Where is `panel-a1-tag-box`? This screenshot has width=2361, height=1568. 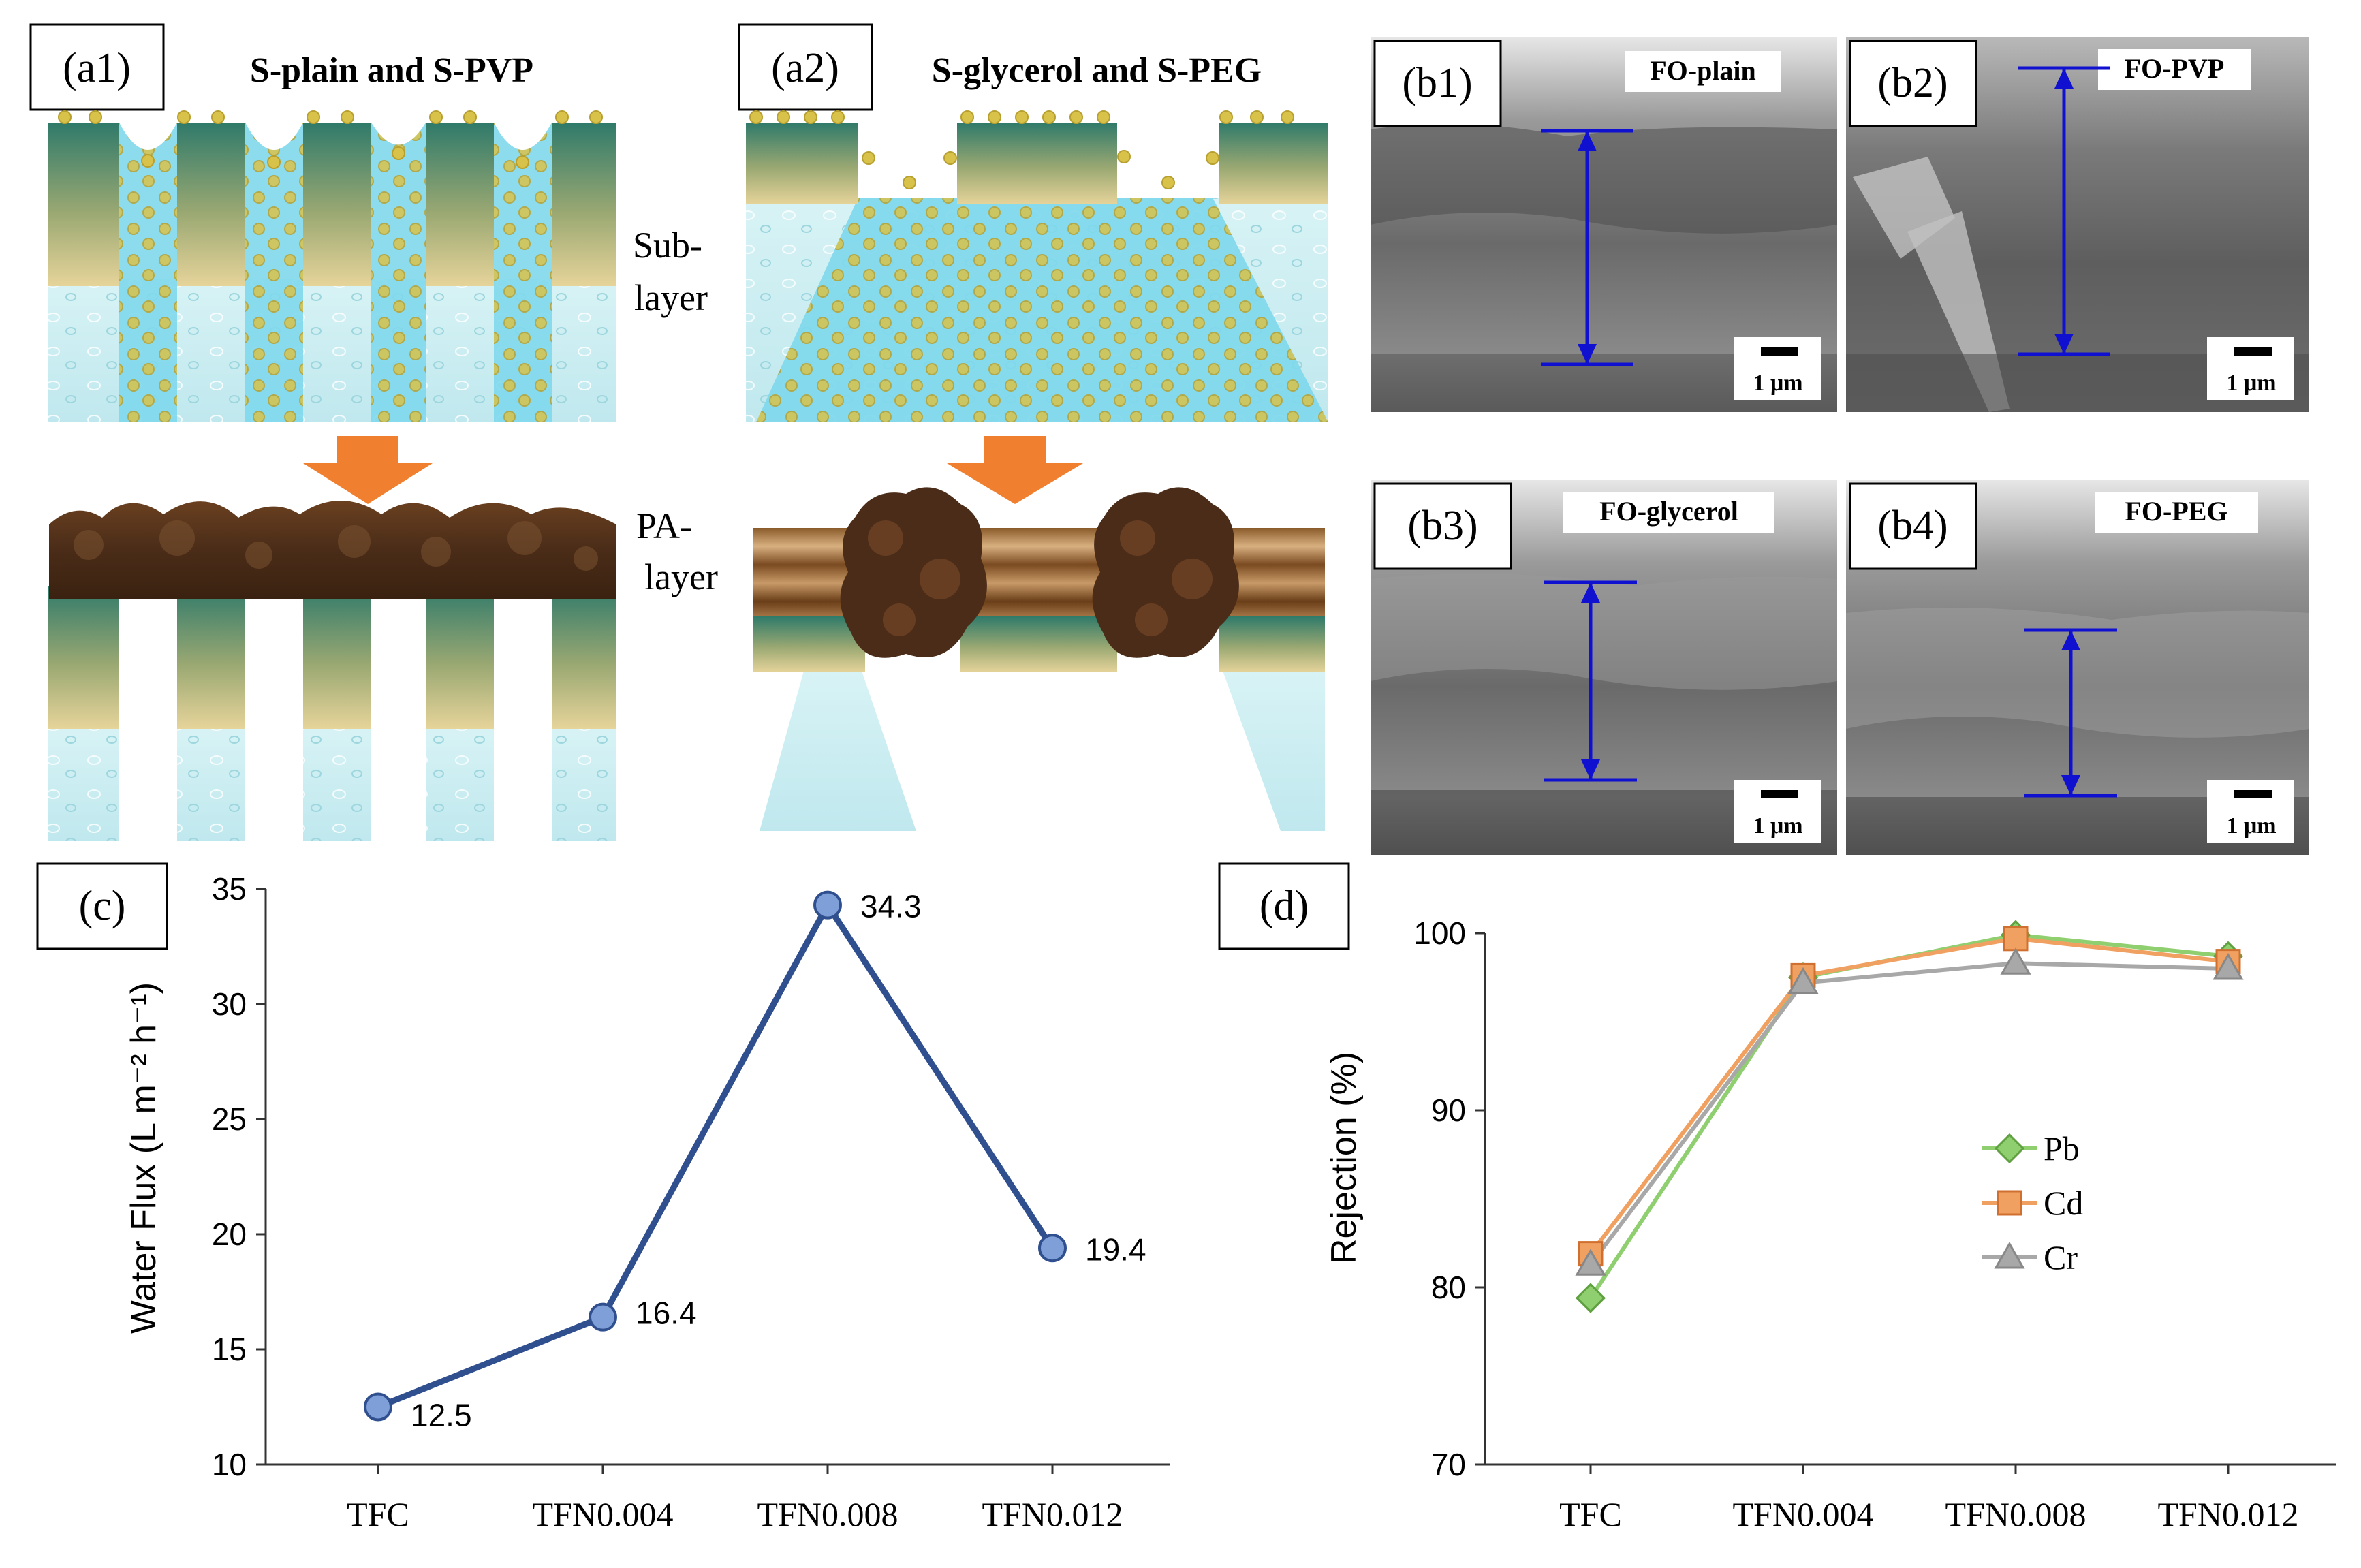
panel-a1-tag-box is located at coordinates (97, 67).